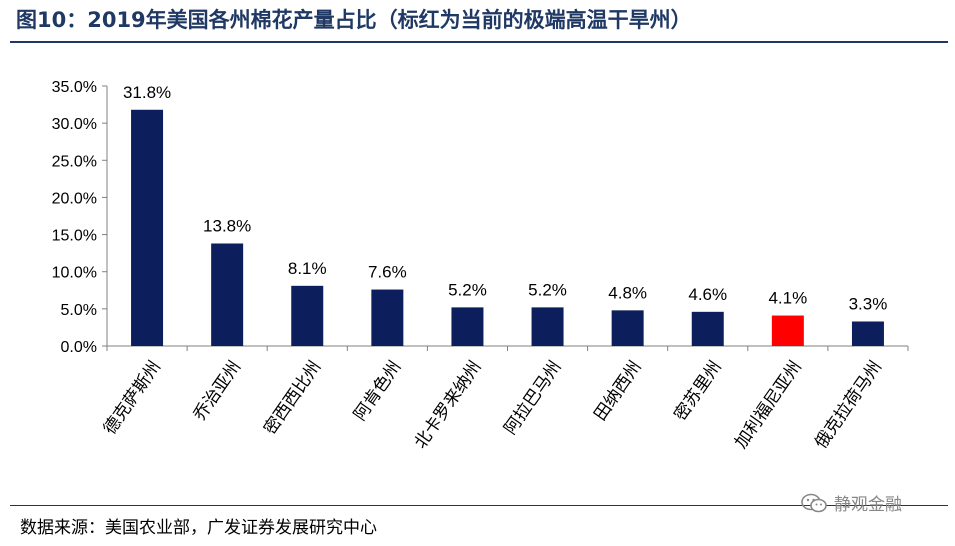 The image size is (955, 546). What do you see at coordinates (198, 528) in the screenshot?
I see `source-note: 数据来源：美国农业部，广发证券发展研究中心` at bounding box center [198, 528].